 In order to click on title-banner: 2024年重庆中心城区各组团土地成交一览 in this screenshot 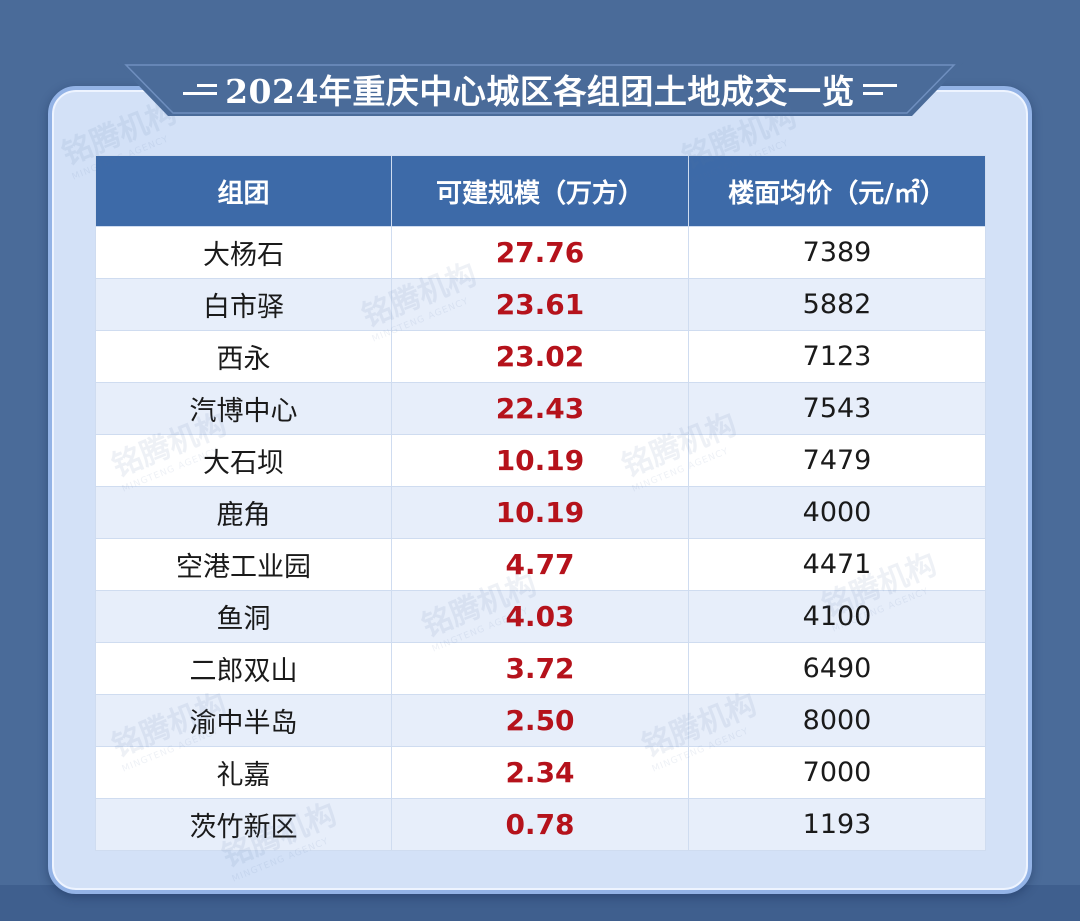, I will do `click(540, 89)`.